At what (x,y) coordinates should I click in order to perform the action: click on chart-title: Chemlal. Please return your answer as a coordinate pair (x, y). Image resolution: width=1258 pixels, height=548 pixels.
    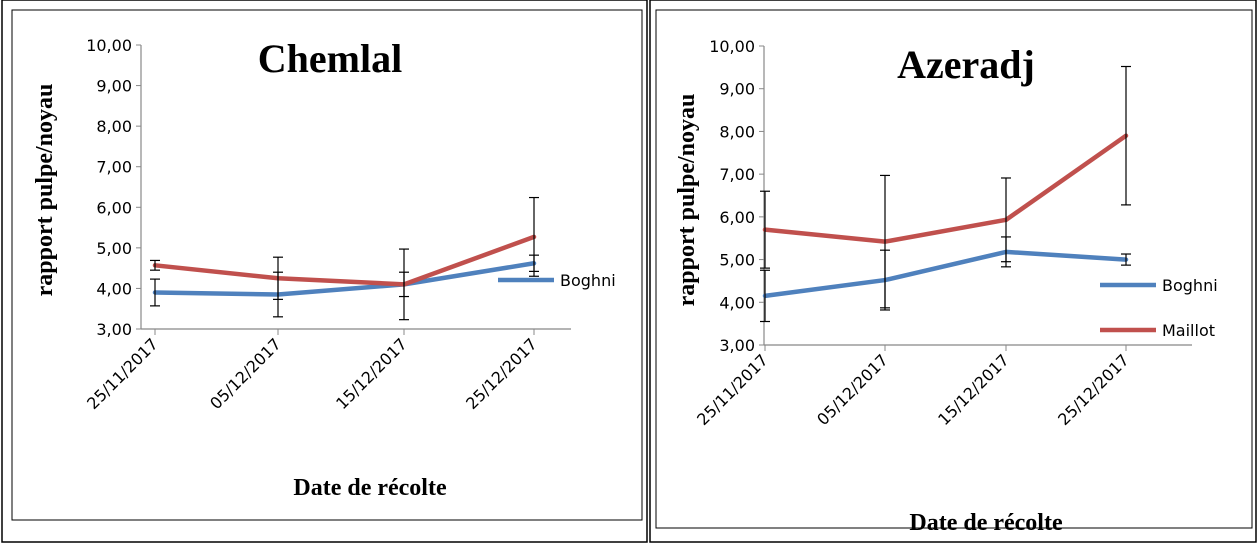
    Looking at the image, I should click on (330, 58).